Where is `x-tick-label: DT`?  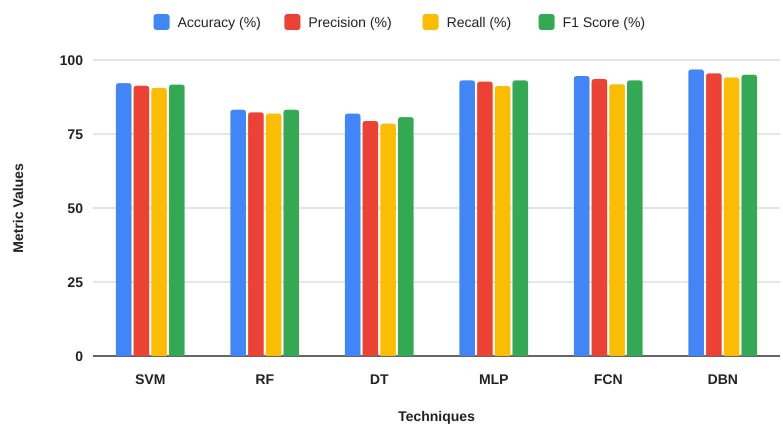 x-tick-label: DT is located at coordinates (380, 379).